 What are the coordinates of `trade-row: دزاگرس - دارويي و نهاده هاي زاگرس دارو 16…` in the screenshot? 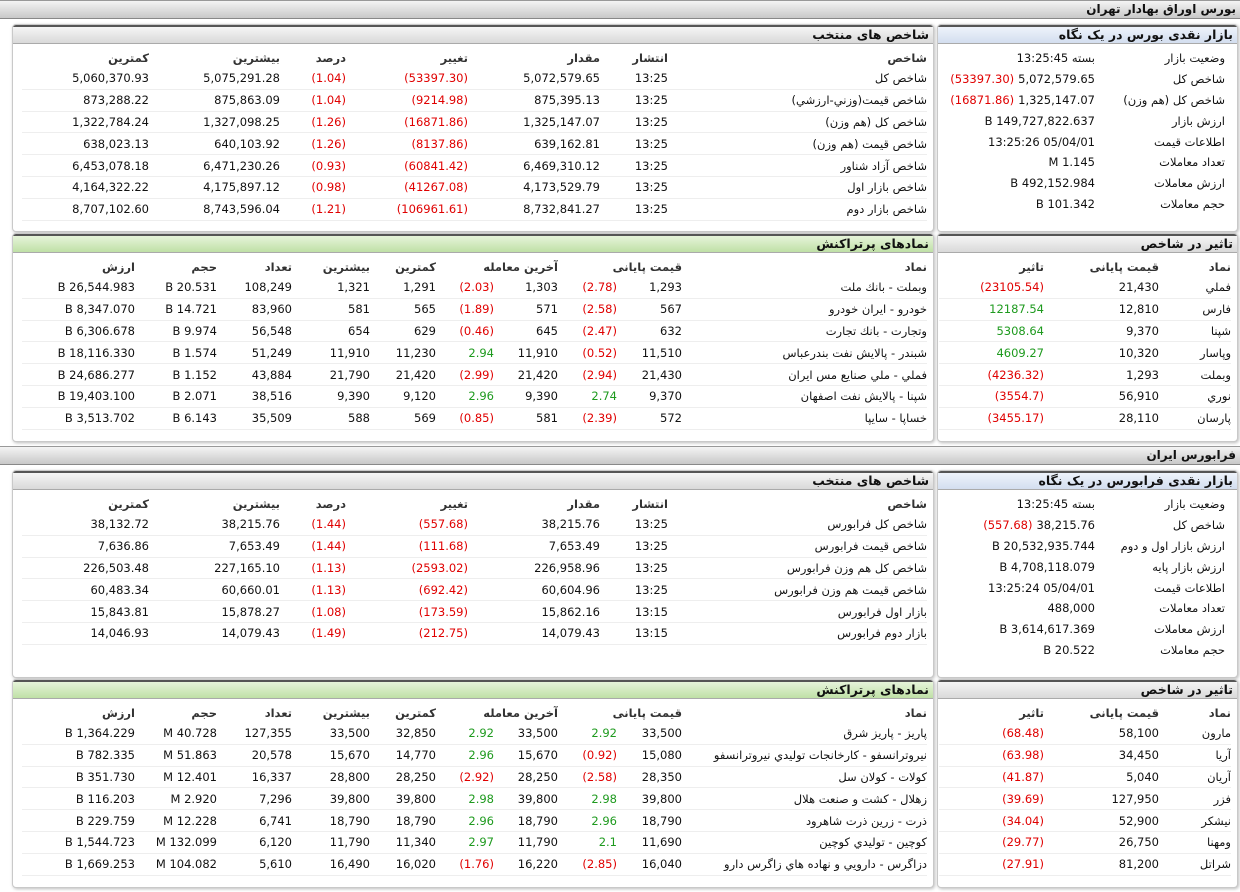 It's located at (474, 864).